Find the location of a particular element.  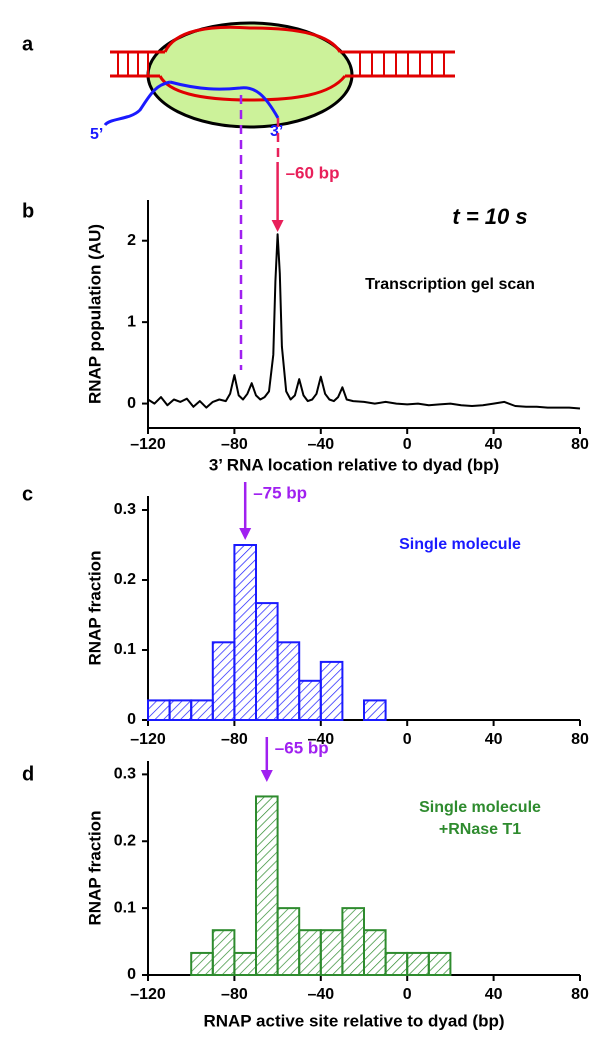

x-axis-label: RNAP active site relative to dyad (bp) is located at coordinates (353, 1020).